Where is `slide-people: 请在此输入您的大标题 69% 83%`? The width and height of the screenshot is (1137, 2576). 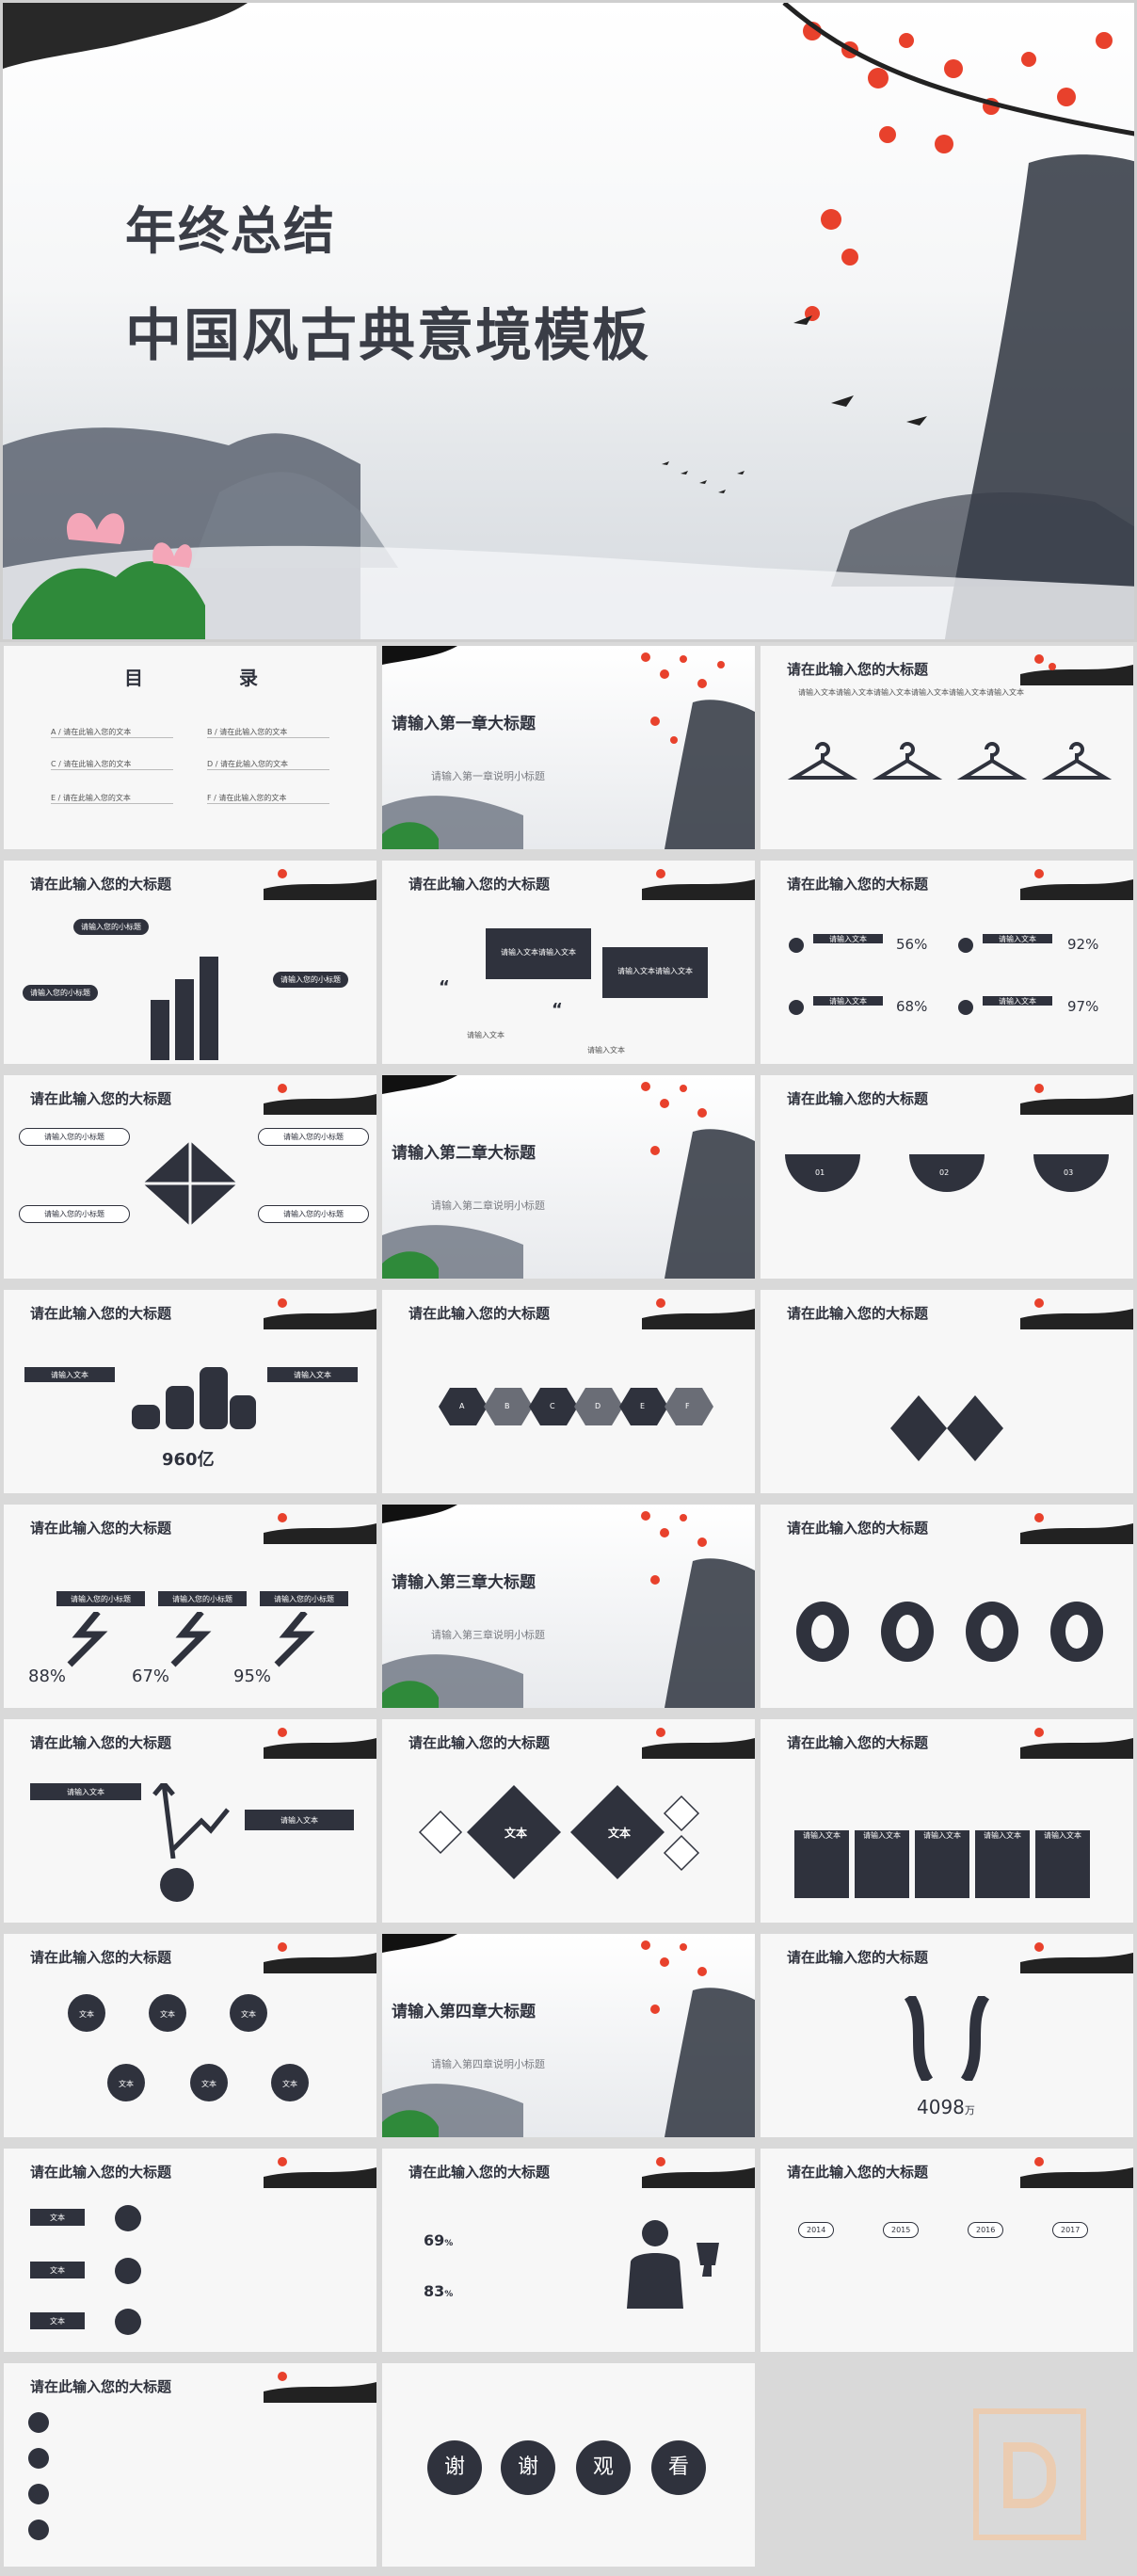
slide-people: 请在此输入您的大标题 69% 83% is located at coordinates (569, 2250).